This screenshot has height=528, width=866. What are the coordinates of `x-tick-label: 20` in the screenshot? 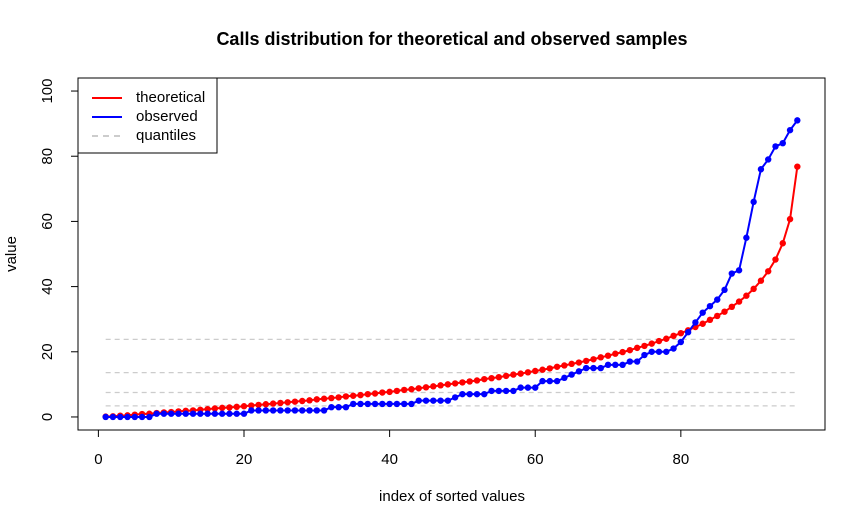 It's located at (244, 459).